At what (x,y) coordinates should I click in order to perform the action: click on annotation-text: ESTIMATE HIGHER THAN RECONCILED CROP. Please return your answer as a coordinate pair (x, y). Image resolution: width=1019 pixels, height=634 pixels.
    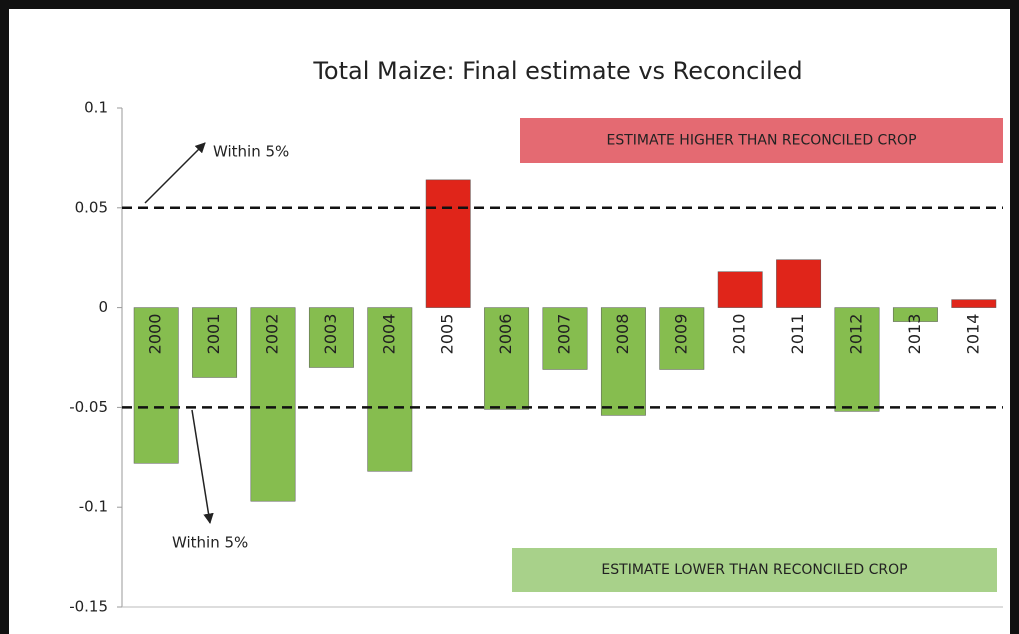
    Looking at the image, I should click on (761, 141).